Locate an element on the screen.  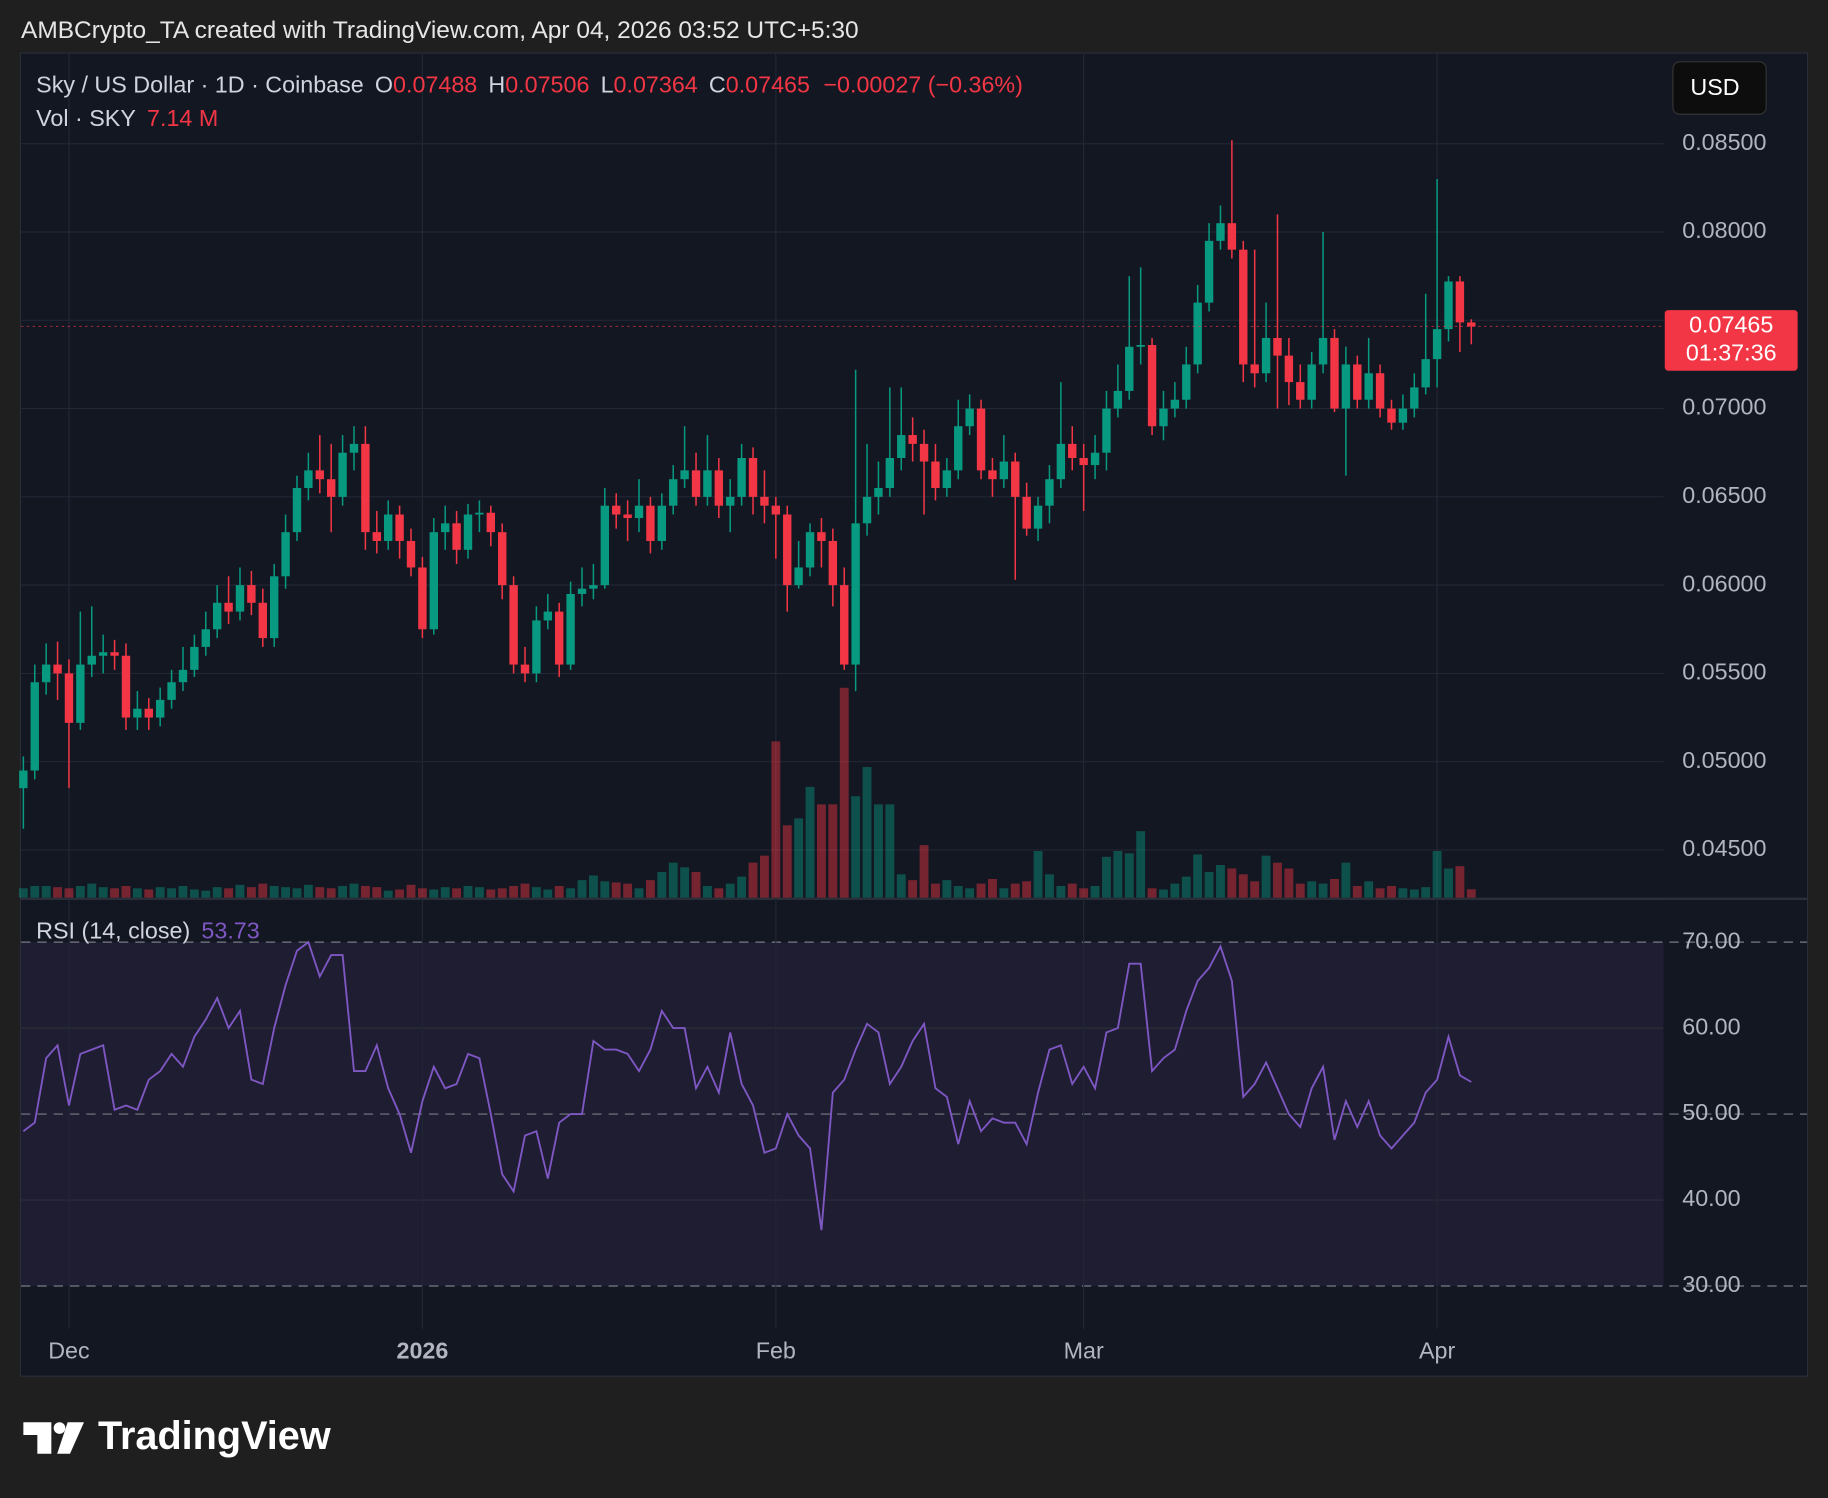
currency-button: USD is located at coordinates (1719, 88).